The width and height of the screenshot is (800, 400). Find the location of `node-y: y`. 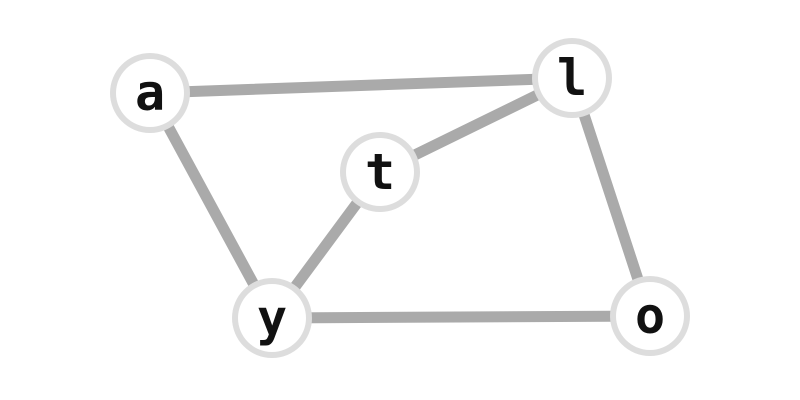

node-y: y is located at coordinates (272, 318).